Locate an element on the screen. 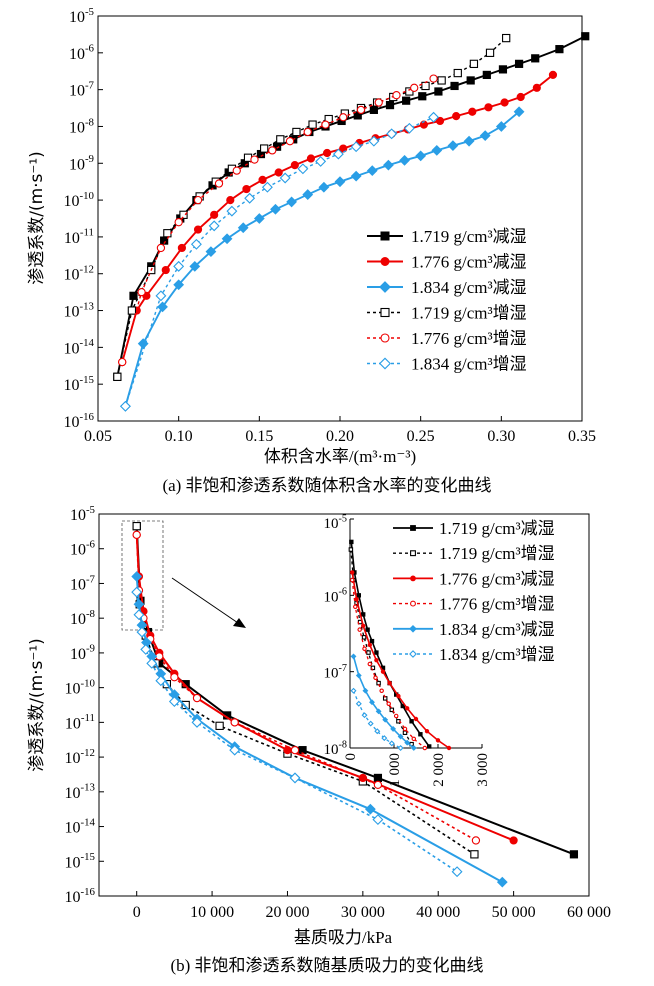  chart-b-y-tick-label: 10⁻¹¹ is located at coordinates (80, 722).